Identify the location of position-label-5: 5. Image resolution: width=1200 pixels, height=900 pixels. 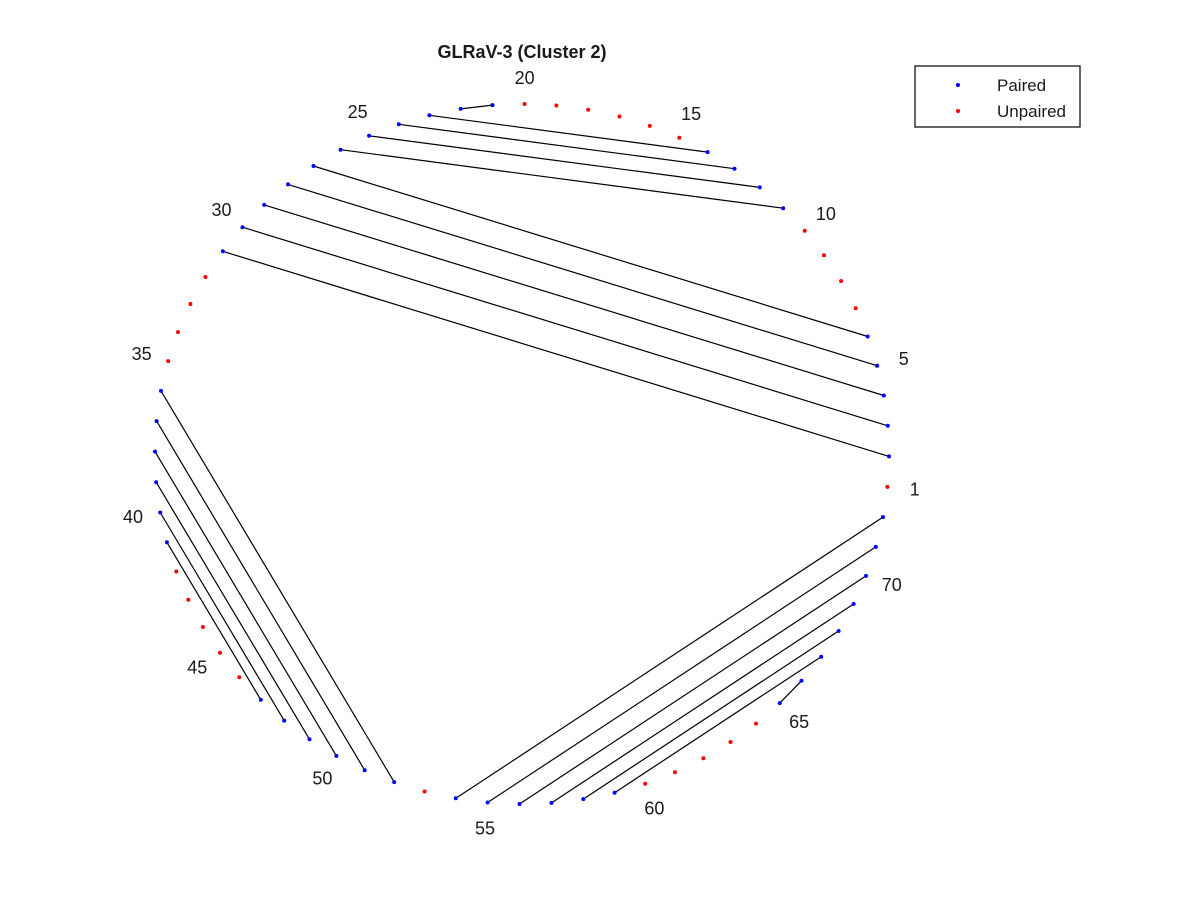
(904, 359).